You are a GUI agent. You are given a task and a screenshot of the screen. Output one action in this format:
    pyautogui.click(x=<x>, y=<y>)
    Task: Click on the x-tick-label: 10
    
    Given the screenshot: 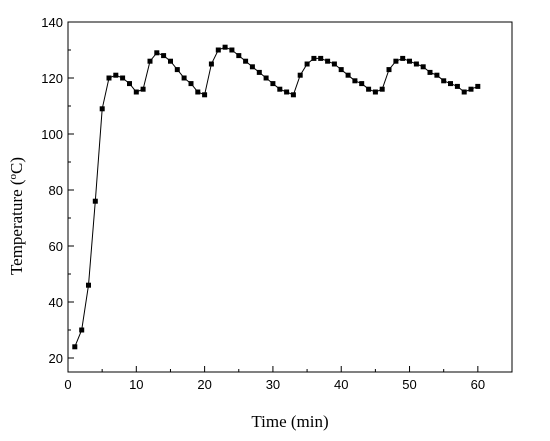 What is the action you would take?
    pyautogui.click(x=136, y=384)
    